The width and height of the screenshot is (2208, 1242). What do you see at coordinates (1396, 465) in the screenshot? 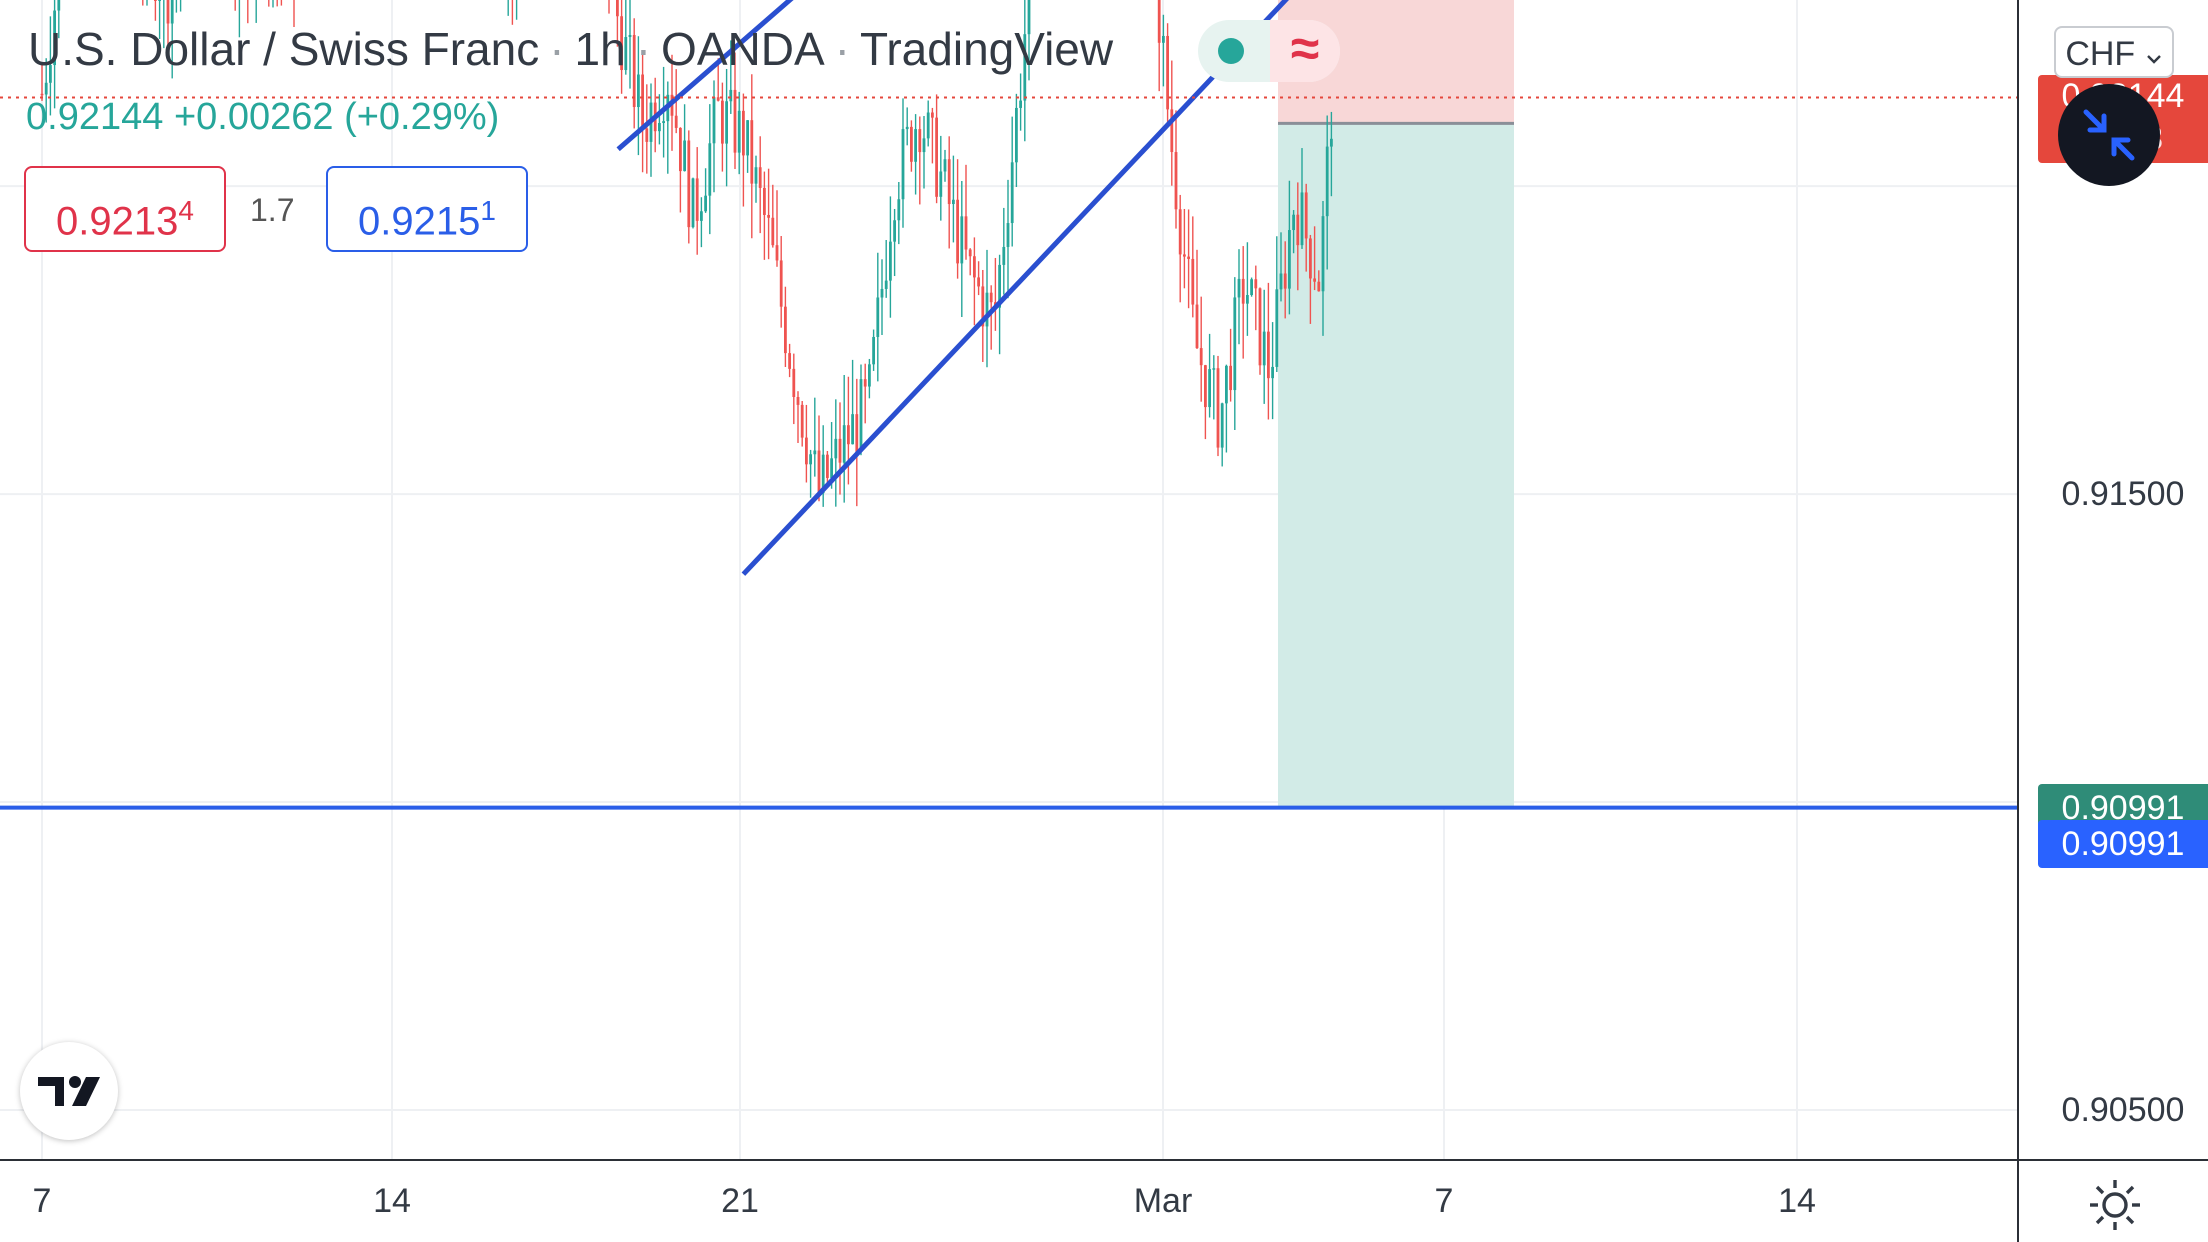
I see `take-profit-area` at bounding box center [1396, 465].